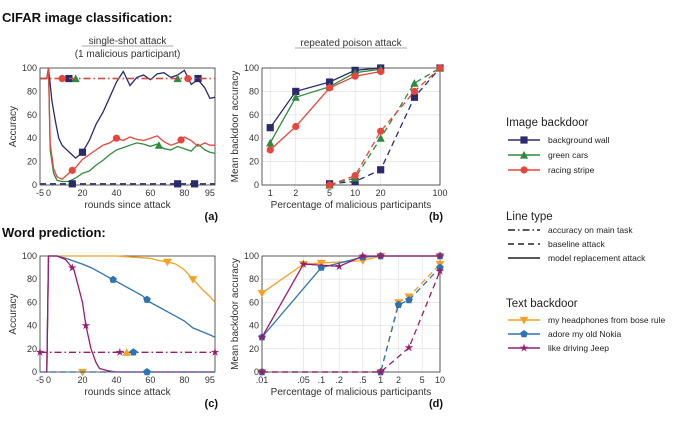 Image resolution: width=677 pixels, height=428 pixels. What do you see at coordinates (590, 230) in the screenshot?
I see `legend-entry: accuracy on main task` at bounding box center [590, 230].